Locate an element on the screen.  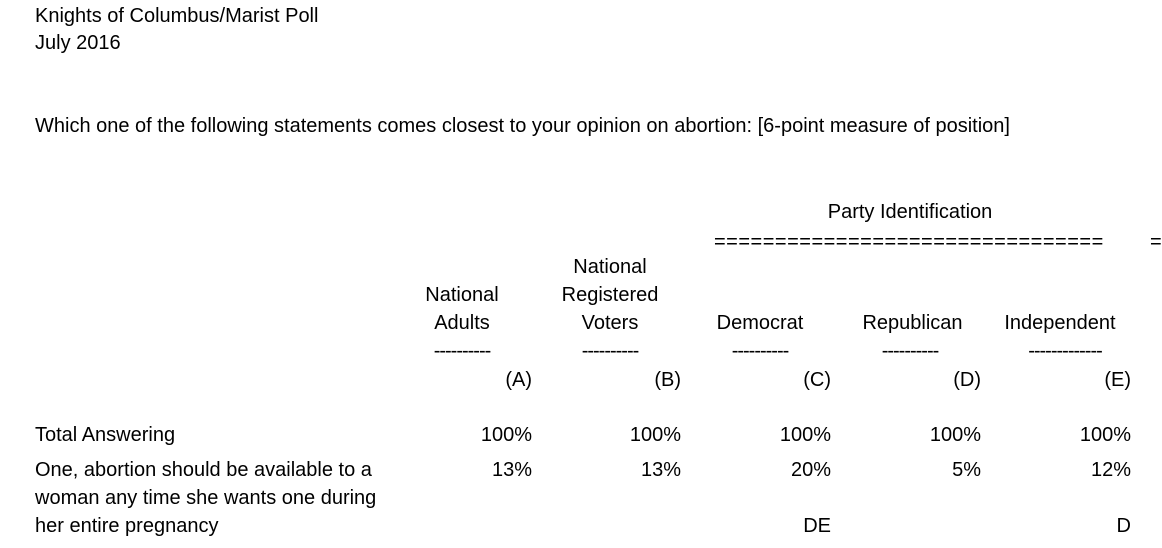
column-header-republican: Republican is located at coordinates (912, 323).